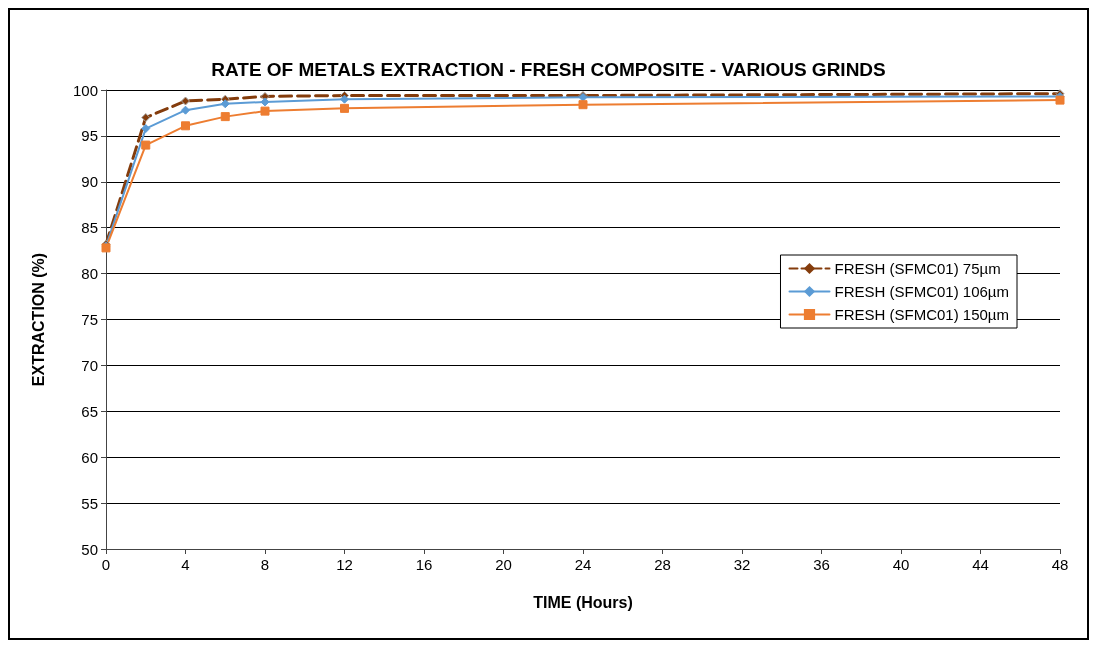 The width and height of the screenshot is (1097, 648). I want to click on legend-label: FRESH (SFMC01) 106µm, so click(922, 291).